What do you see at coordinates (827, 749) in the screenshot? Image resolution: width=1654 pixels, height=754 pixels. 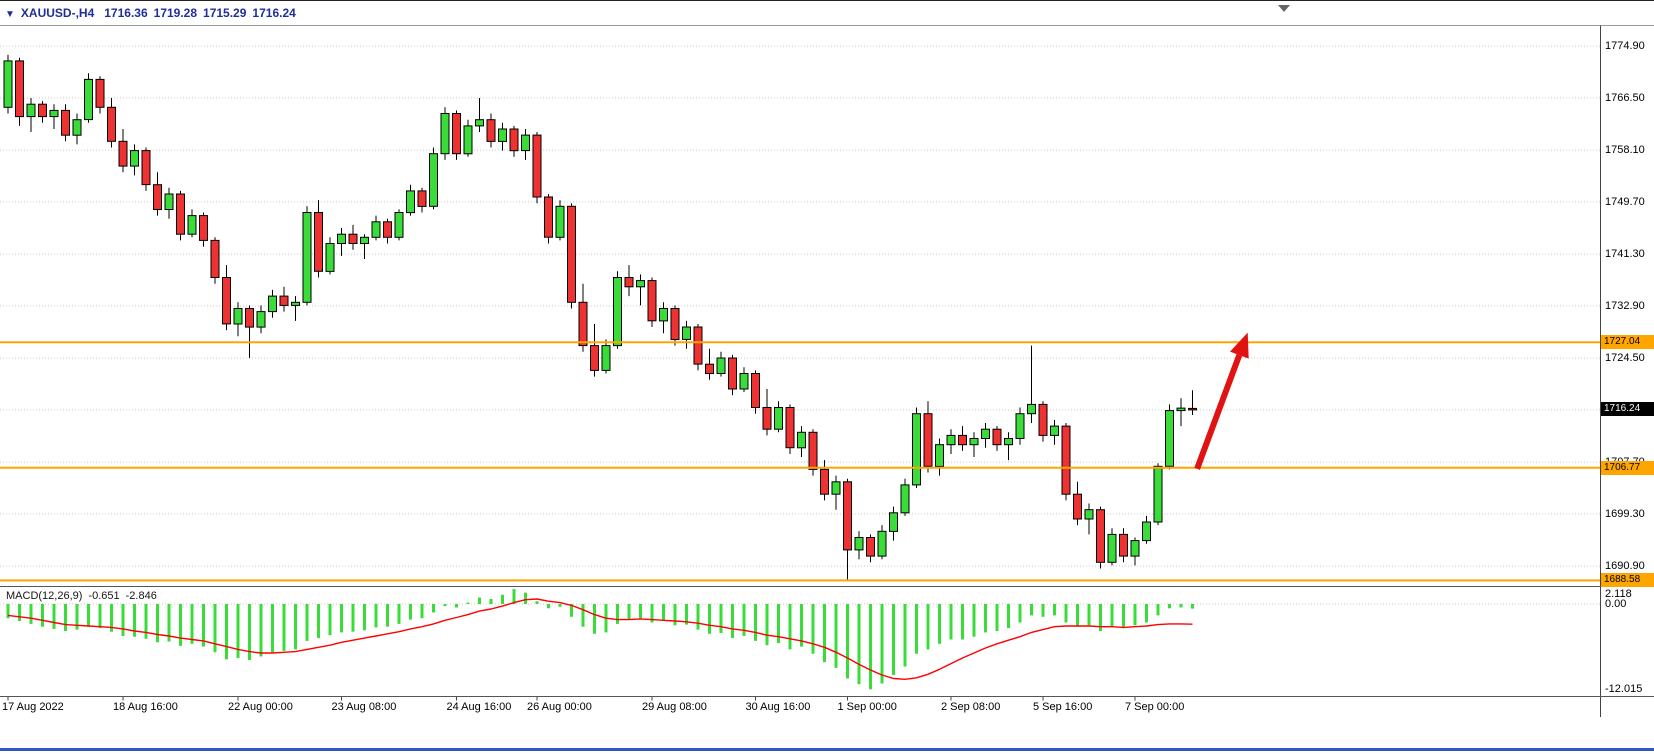 I see `window-bottom-accent-bar` at bounding box center [827, 749].